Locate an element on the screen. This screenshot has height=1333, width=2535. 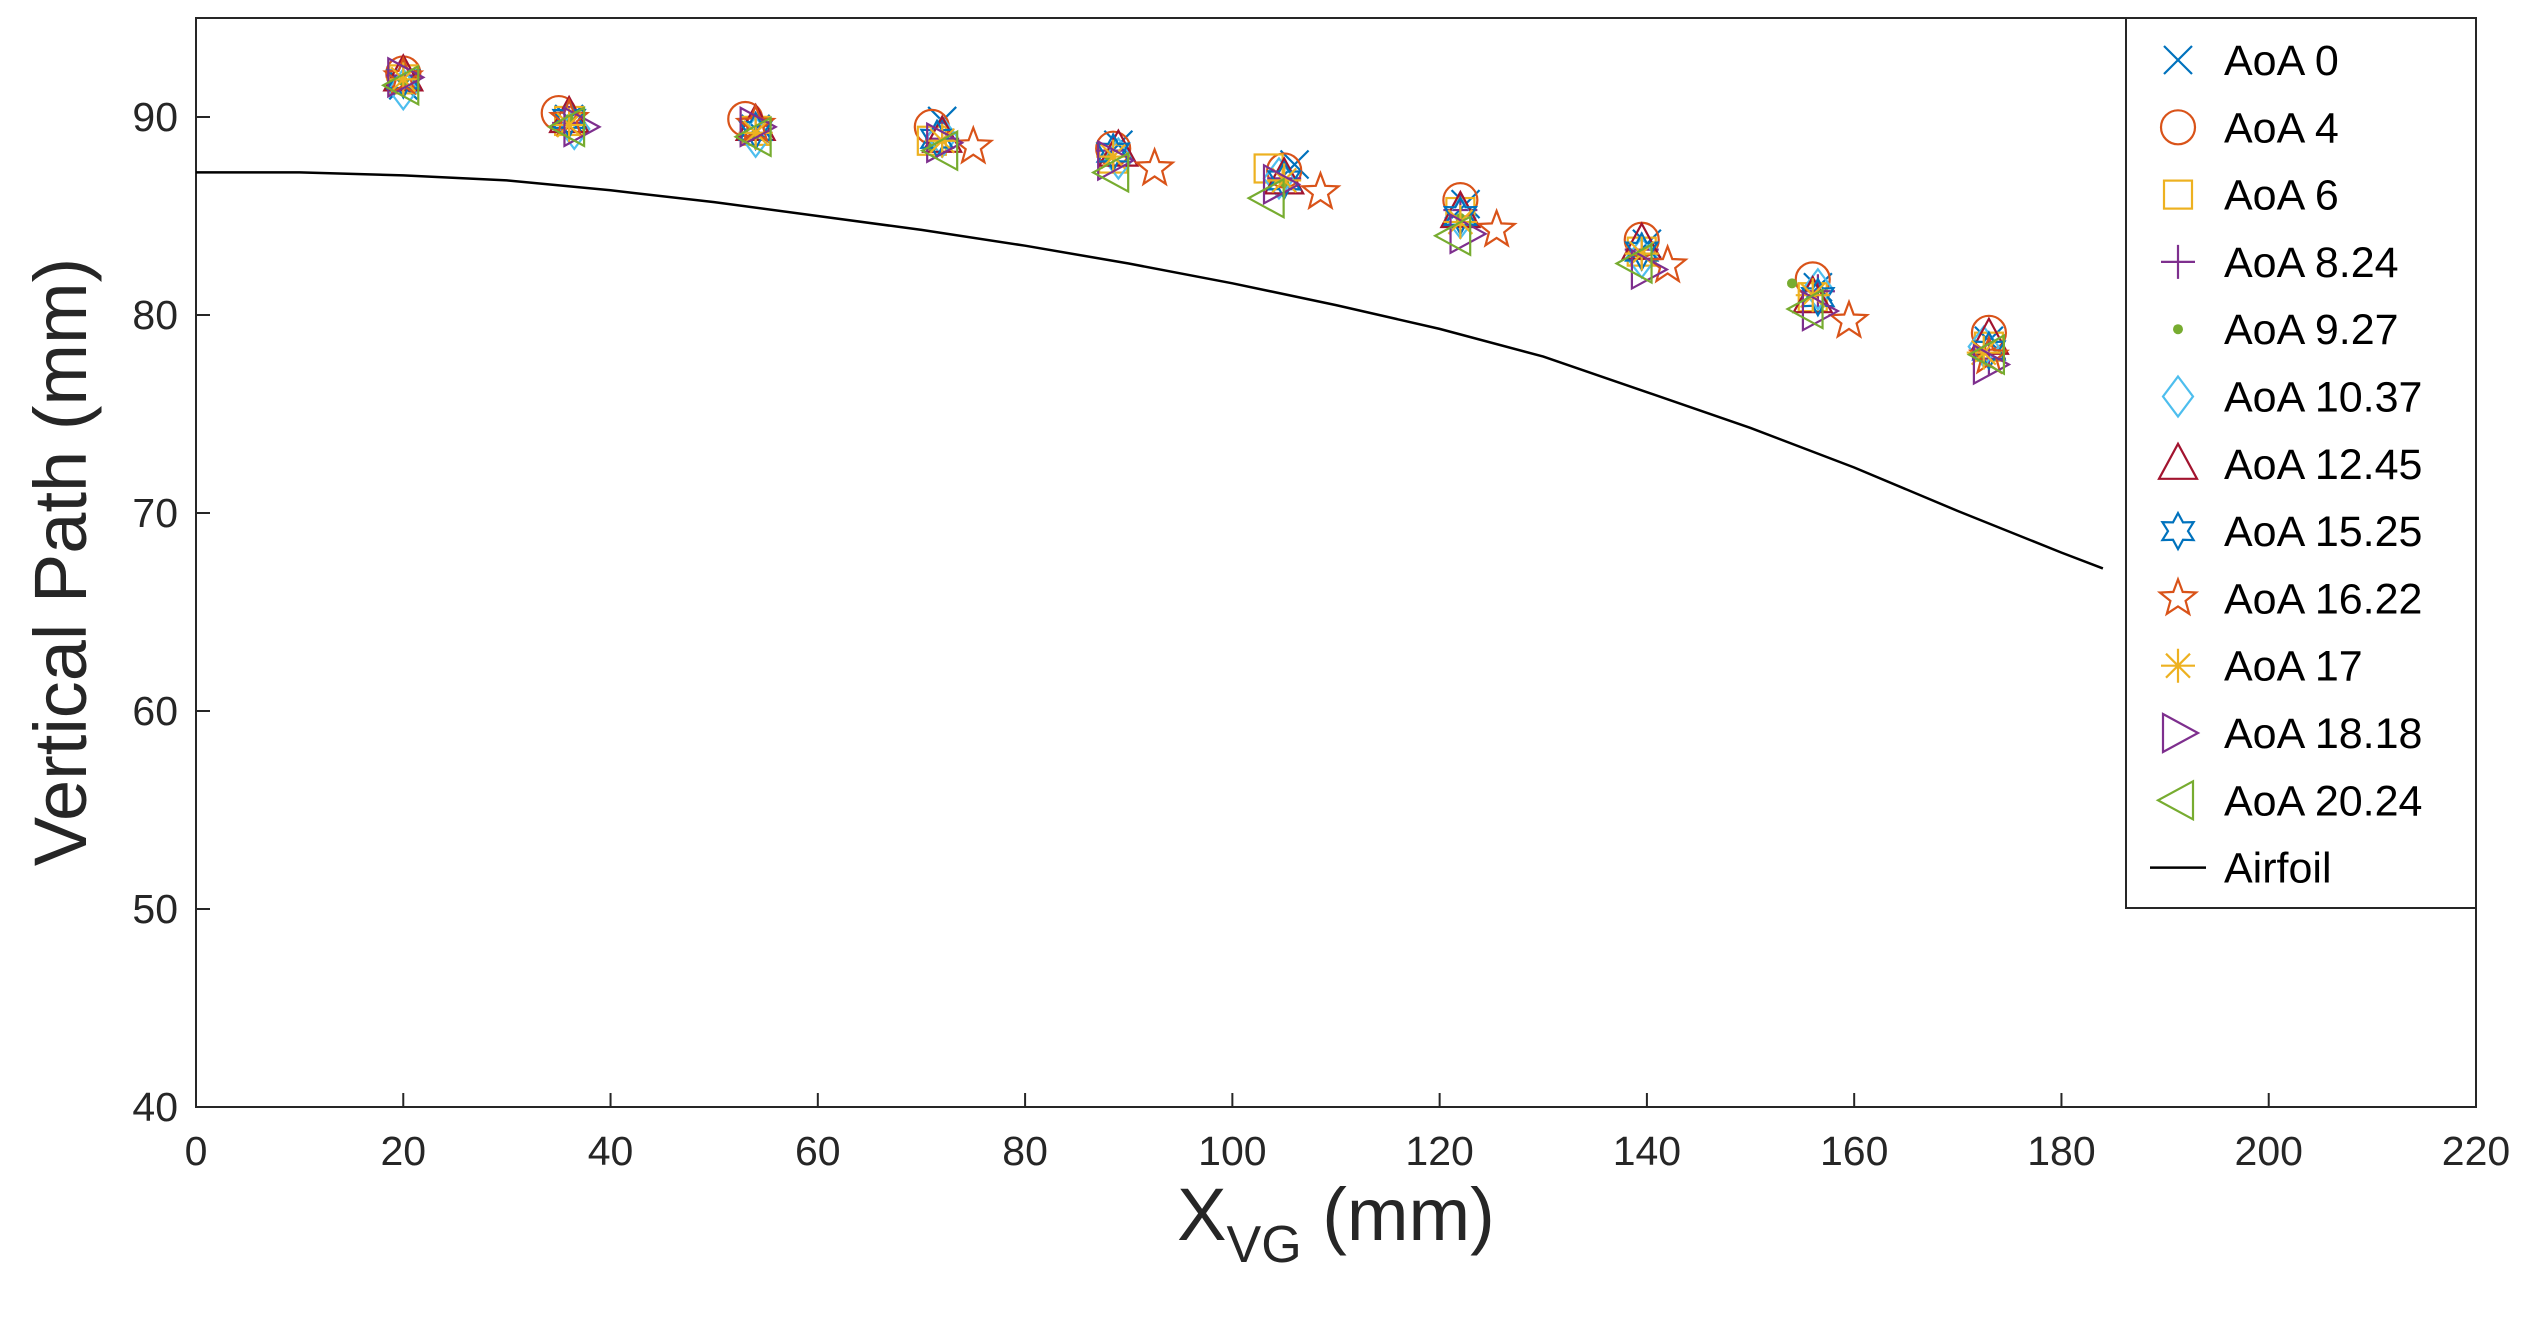
legend-label: AoA 6 is located at coordinates (2281, 196).